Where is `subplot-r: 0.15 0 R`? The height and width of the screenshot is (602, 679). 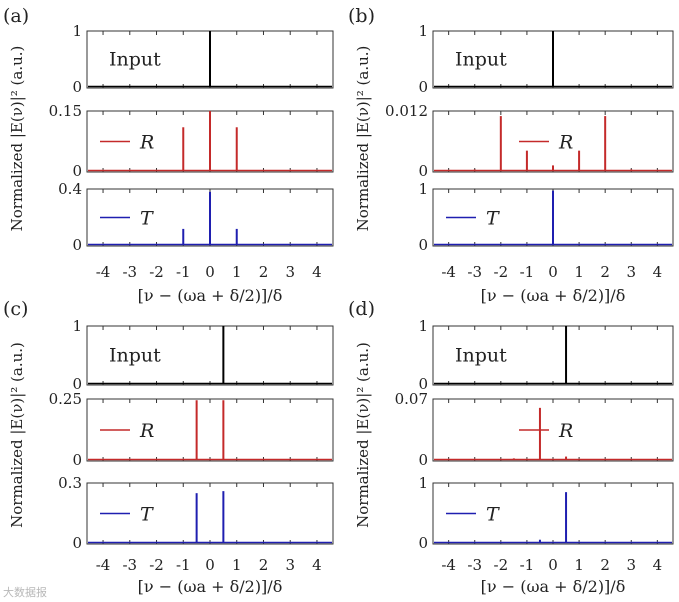
subplot-r: 0.15 0 R is located at coordinates (191, 141).